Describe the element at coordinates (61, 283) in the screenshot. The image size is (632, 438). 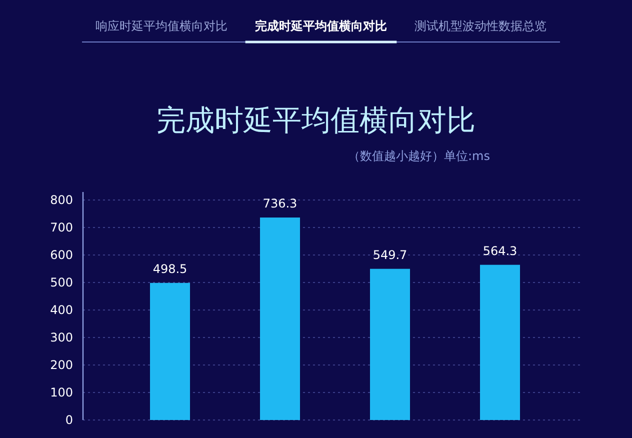
I see `y-tick-label: 500` at that location.